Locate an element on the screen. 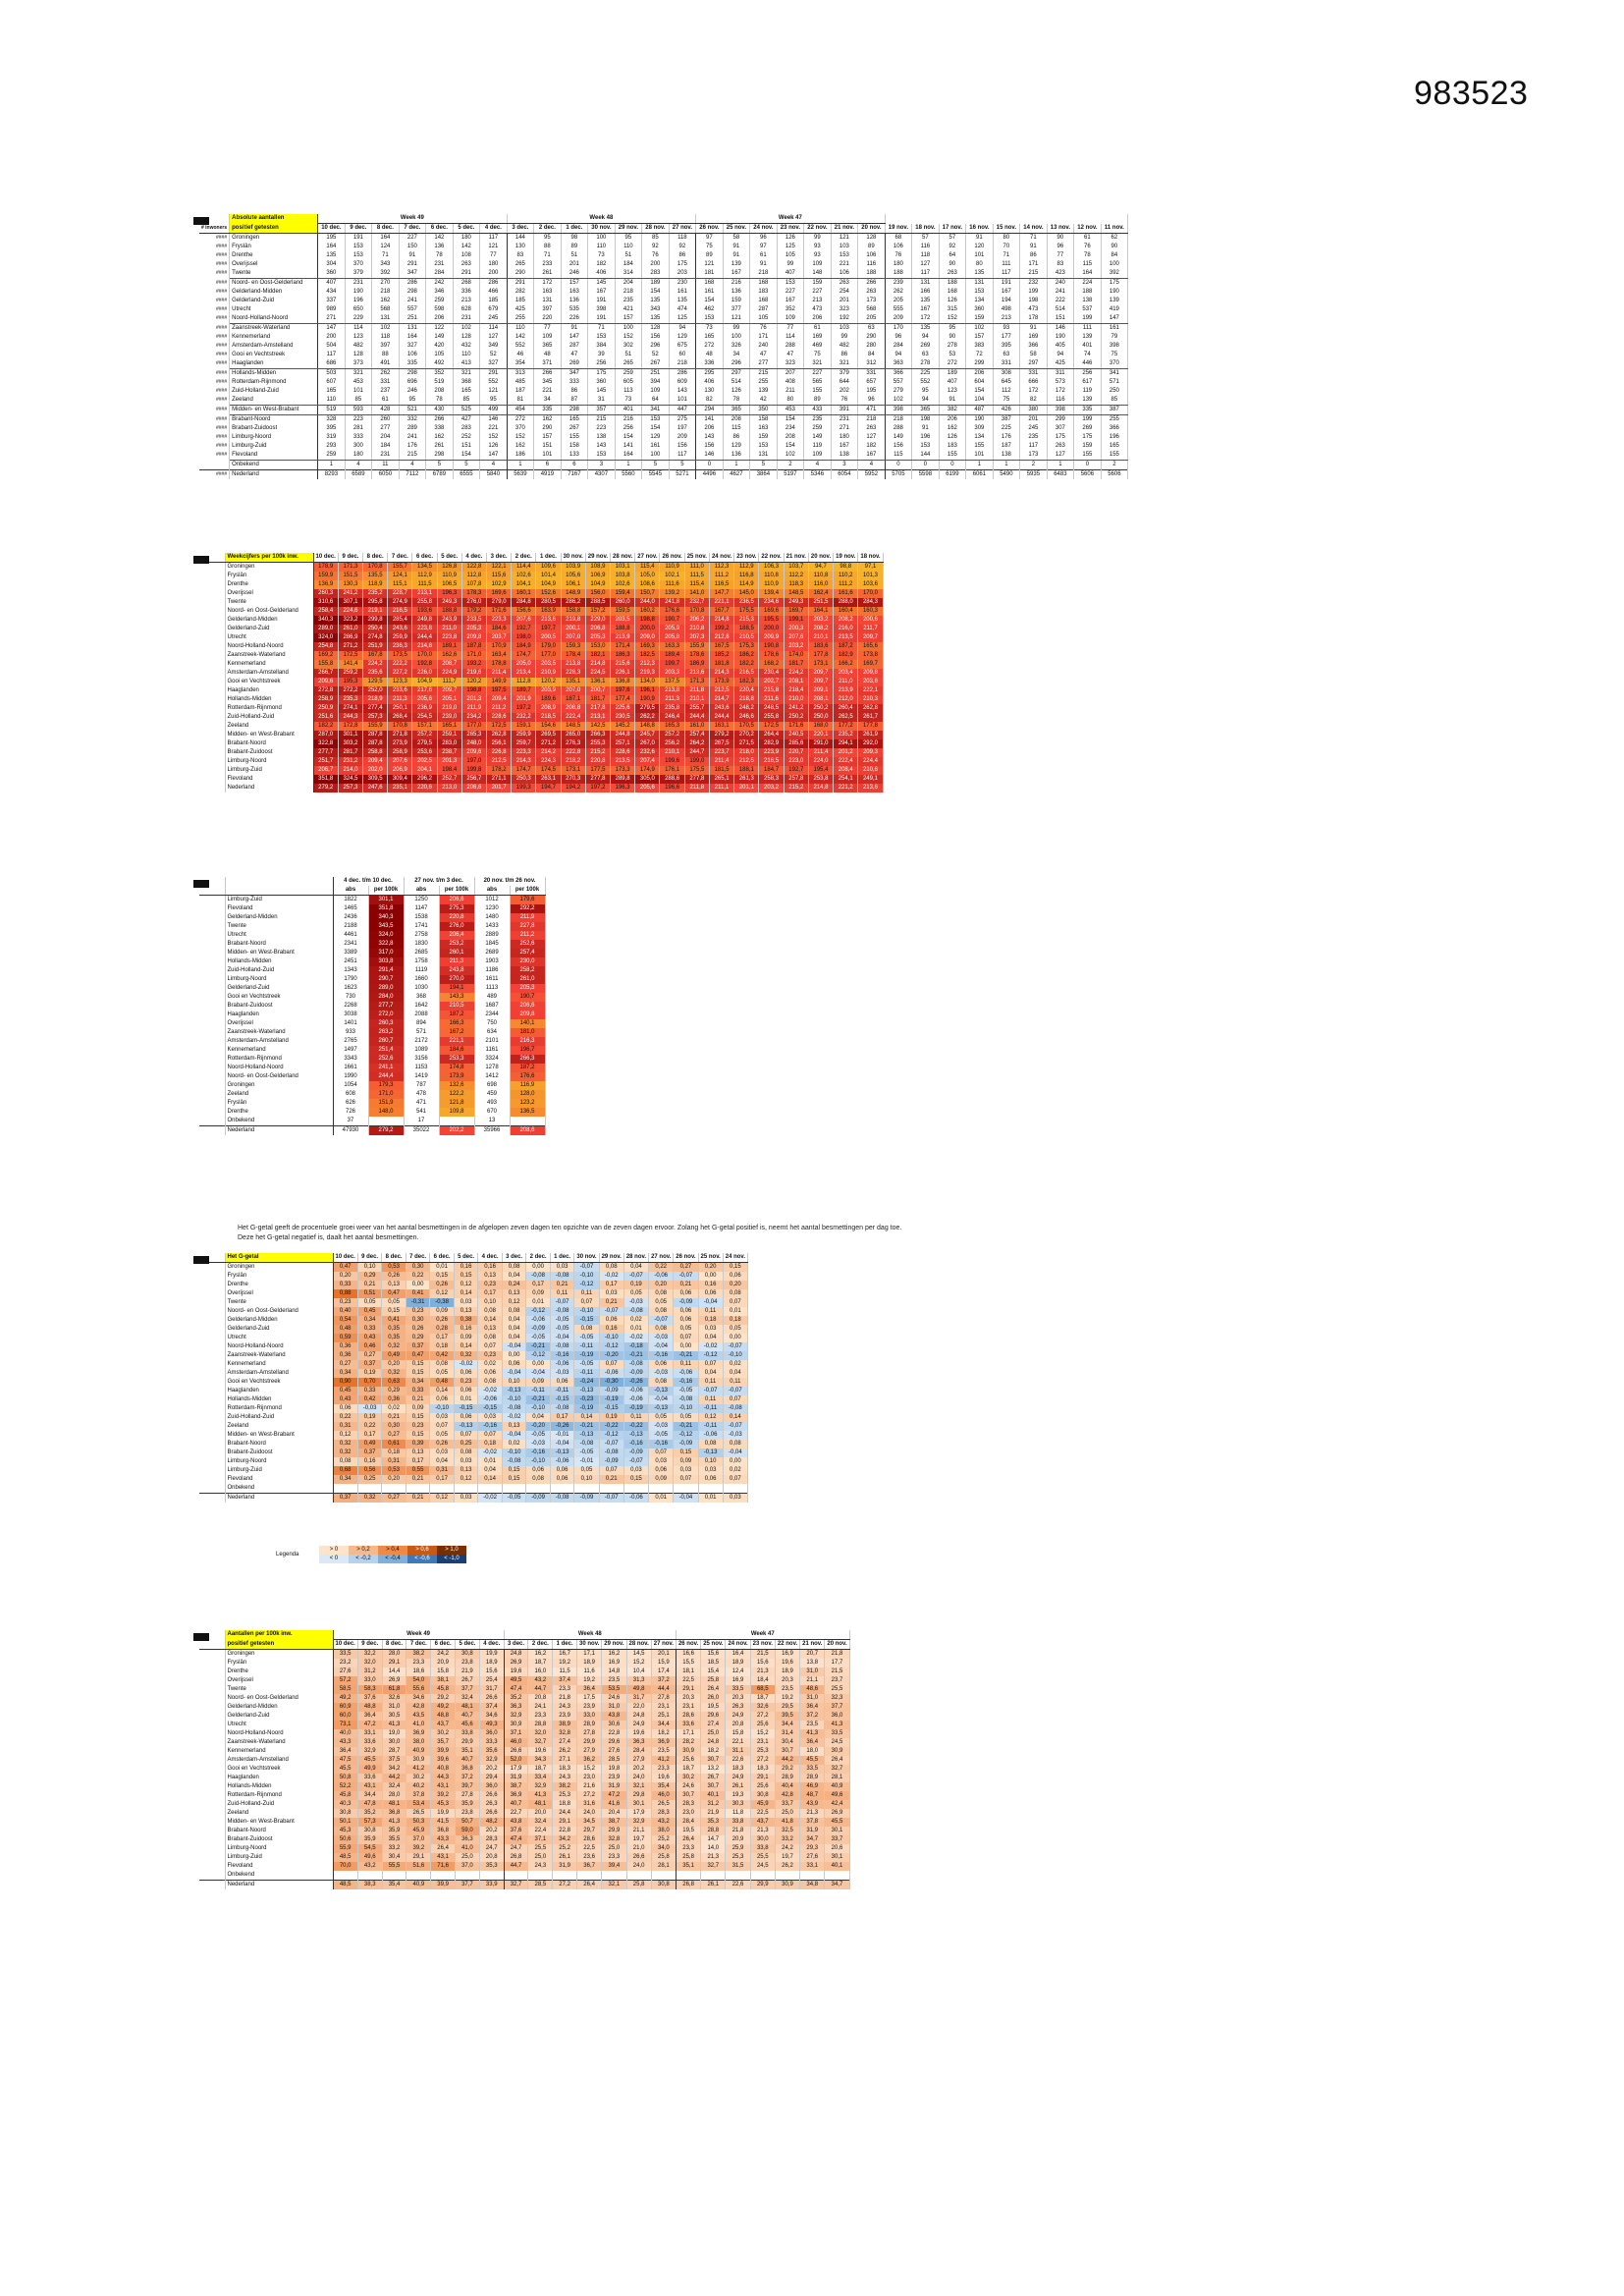  region-name: Noord- en Oost-Gelderland is located at coordinates (269, 611).